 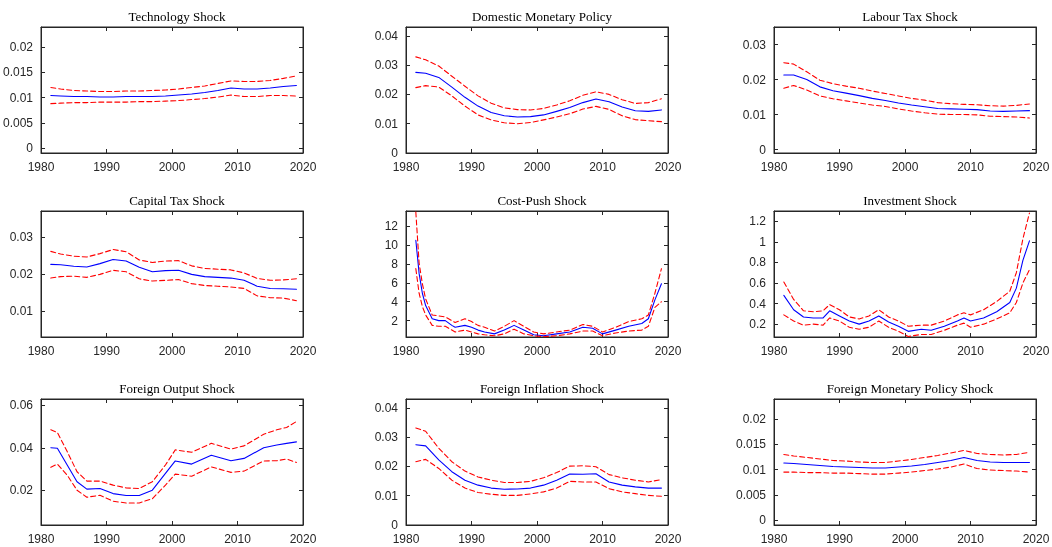 What do you see at coordinates (758, 283) in the screenshot?
I see `y-tick-label: 0.6` at bounding box center [758, 283].